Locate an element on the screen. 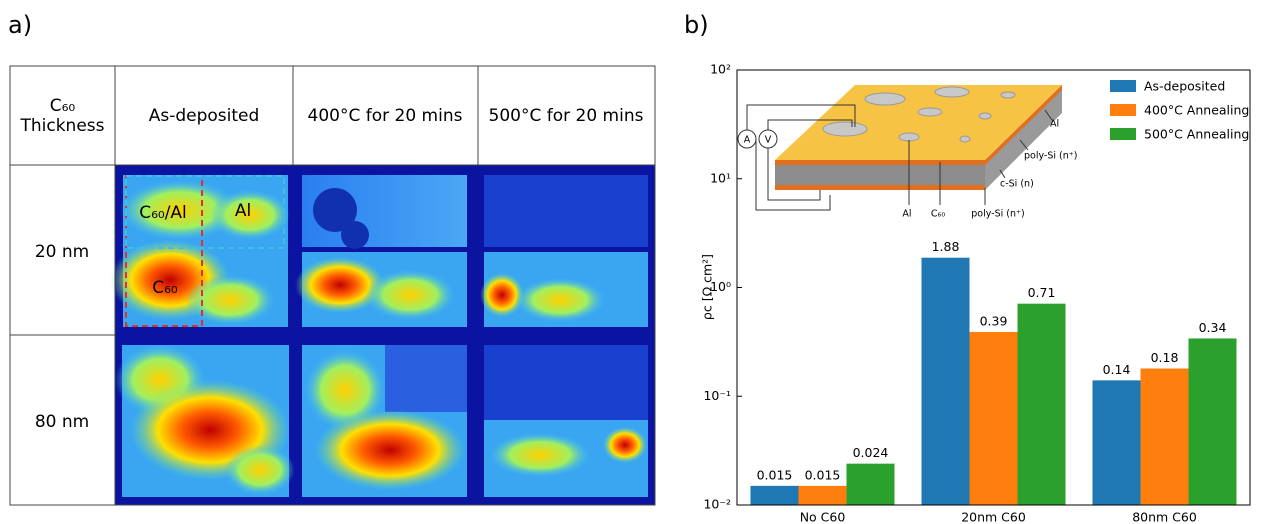 This screenshot has width=1270, height=524. y-tick-label: 10⁰ is located at coordinates (720, 286).